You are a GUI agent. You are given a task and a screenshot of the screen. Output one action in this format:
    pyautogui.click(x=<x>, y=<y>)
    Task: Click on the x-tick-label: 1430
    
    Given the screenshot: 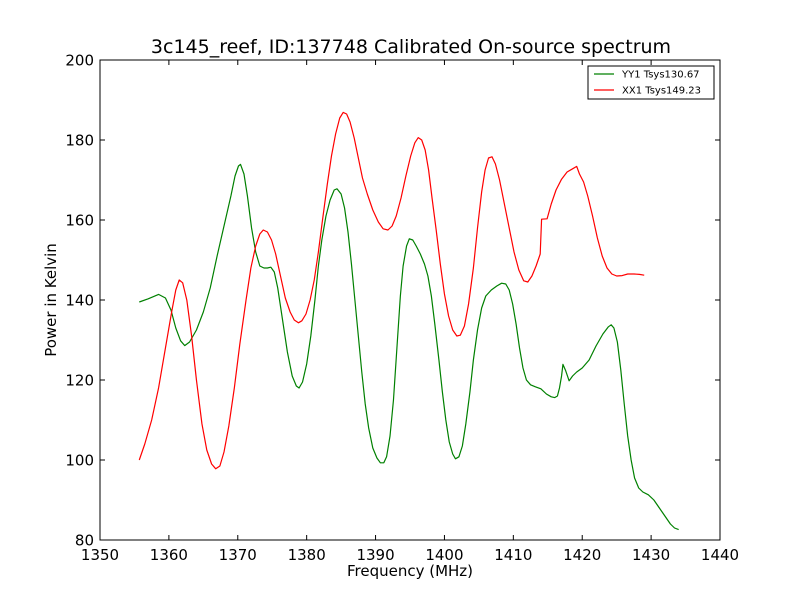 What is the action you would take?
    pyautogui.click(x=651, y=555)
    